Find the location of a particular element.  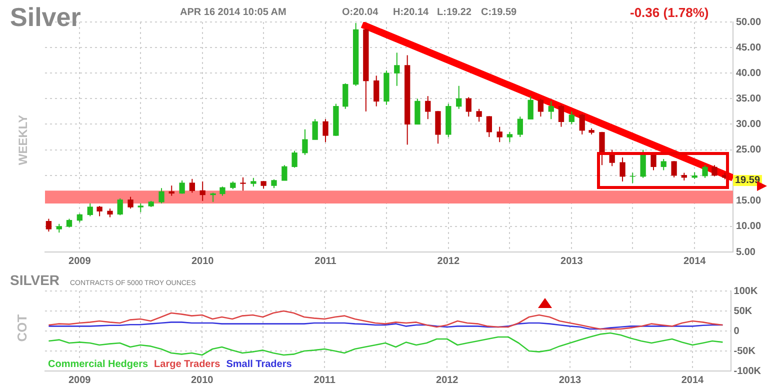

y-tick-label: 50.00 is located at coordinates (749, 22).